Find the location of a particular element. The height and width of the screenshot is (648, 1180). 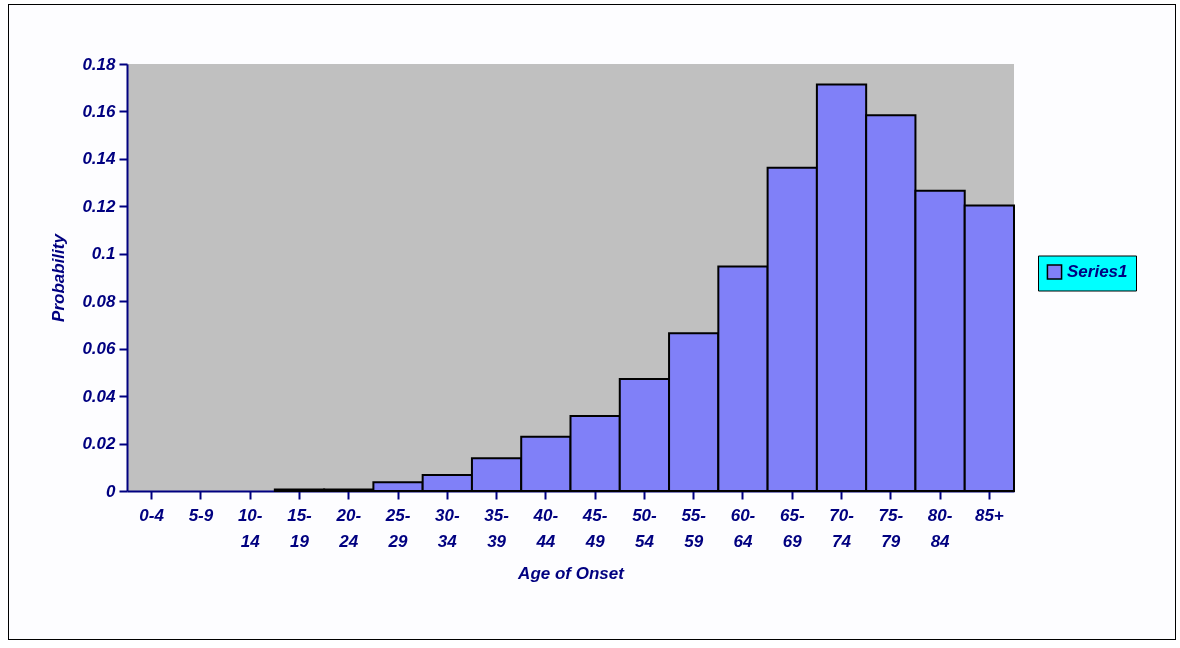

legend-label: Series1 is located at coordinates (1097, 271).